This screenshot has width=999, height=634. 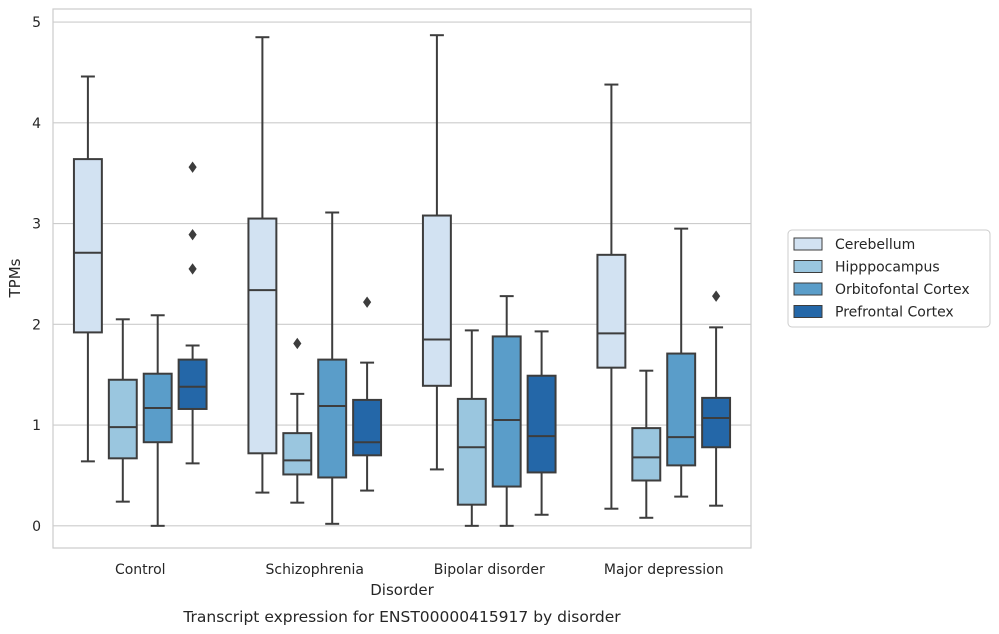 I want to click on x-axis-label: Disorder, so click(x=402, y=590).